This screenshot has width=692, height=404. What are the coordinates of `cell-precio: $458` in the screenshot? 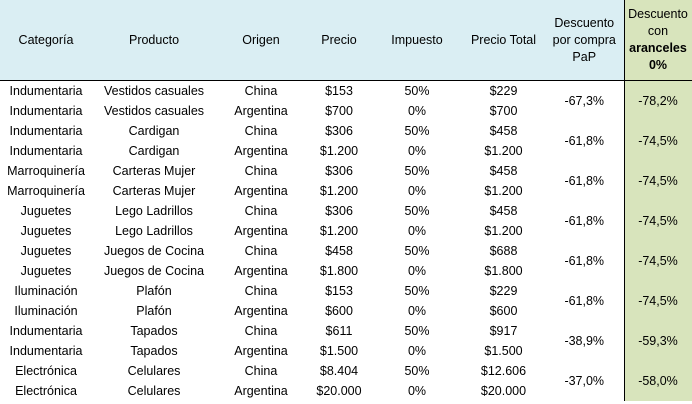 It's located at (339, 251).